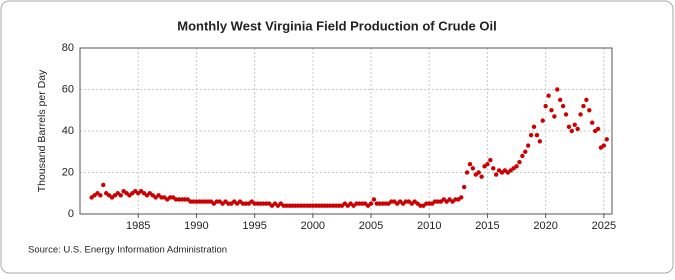  I want to click on x-tick-label: 1995, so click(254, 226).